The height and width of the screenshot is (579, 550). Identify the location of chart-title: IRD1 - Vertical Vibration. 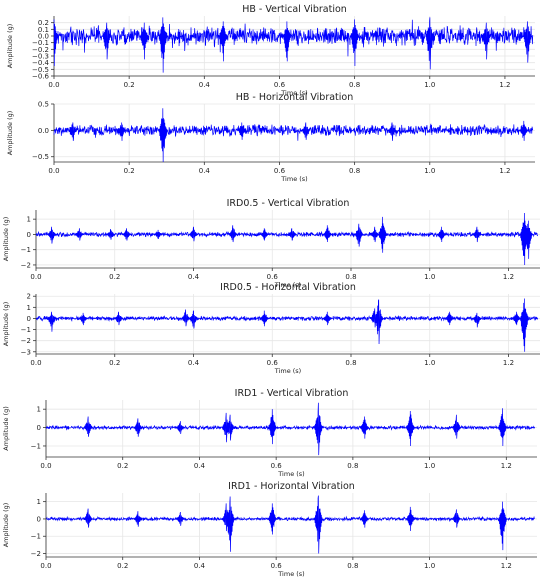
(292, 393).